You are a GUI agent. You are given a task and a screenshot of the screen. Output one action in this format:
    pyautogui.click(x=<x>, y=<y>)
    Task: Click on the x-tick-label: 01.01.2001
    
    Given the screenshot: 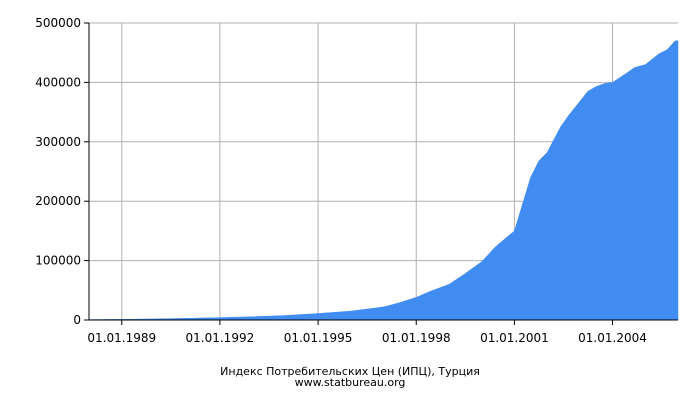 What is the action you would take?
    pyautogui.click(x=514, y=338)
    